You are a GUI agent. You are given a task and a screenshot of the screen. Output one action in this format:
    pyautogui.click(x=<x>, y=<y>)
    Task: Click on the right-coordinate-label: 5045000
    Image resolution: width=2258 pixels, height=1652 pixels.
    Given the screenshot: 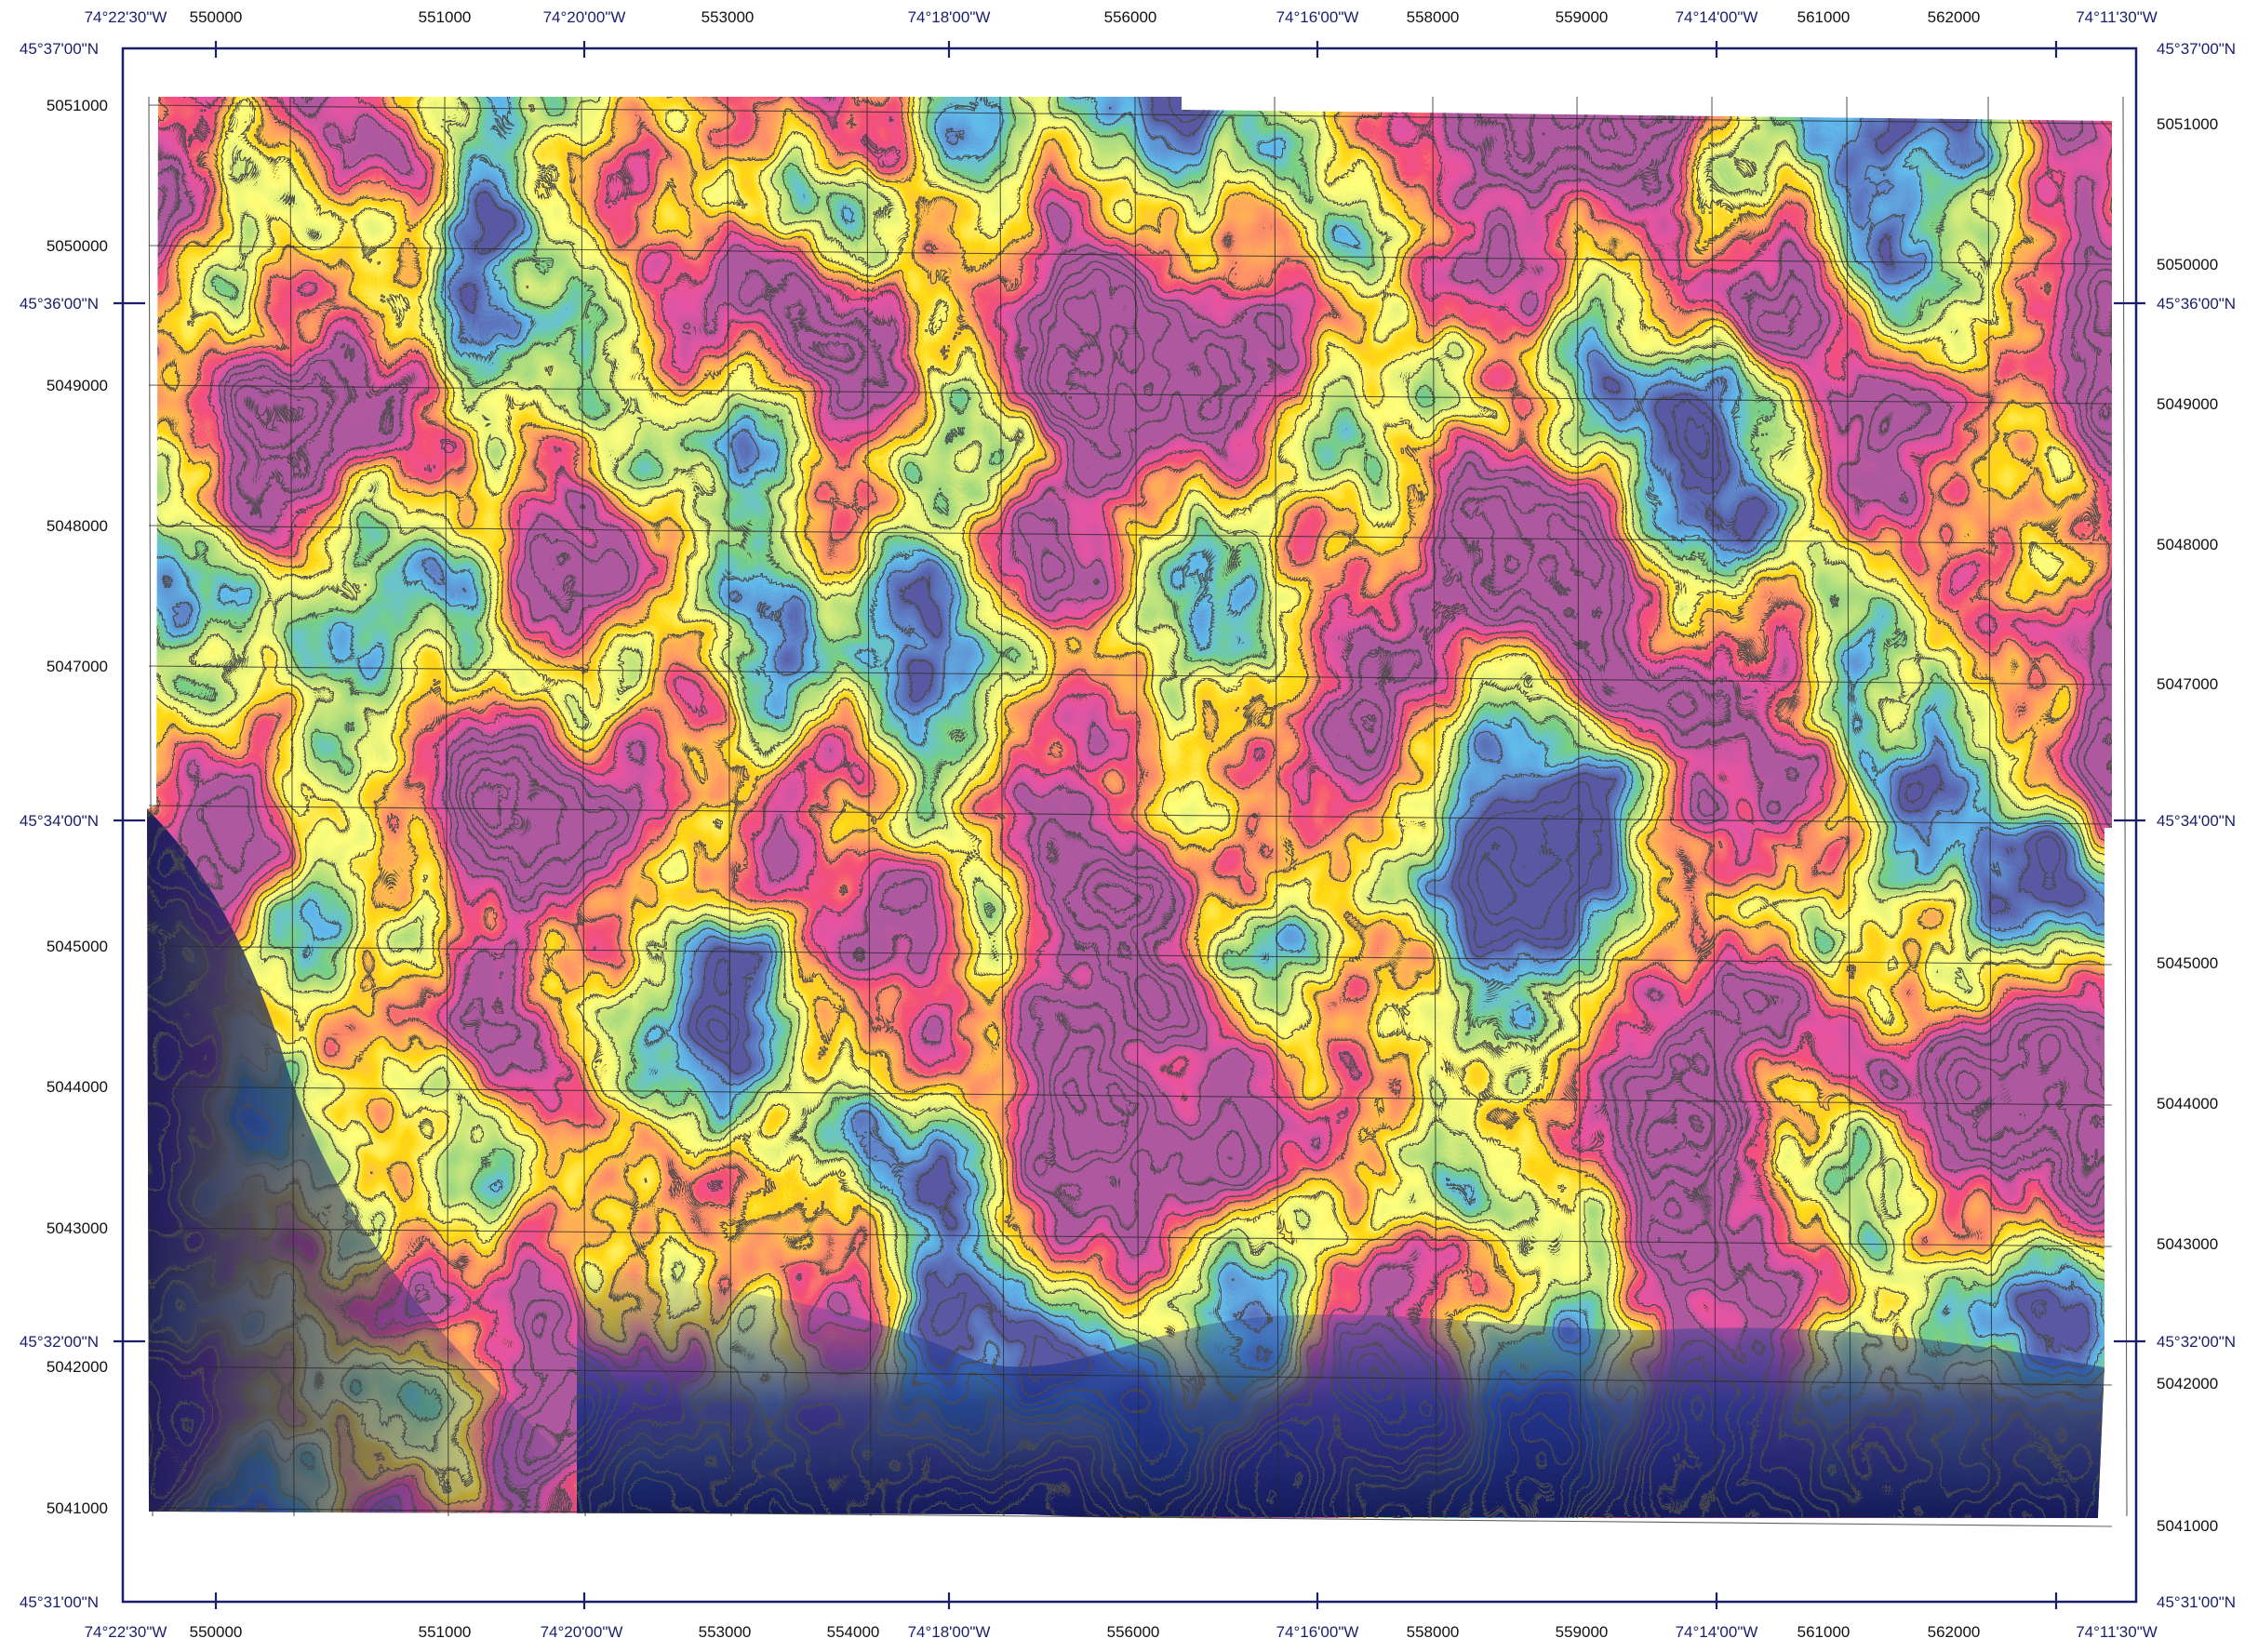 What is the action you would take?
    pyautogui.click(x=2187, y=963)
    